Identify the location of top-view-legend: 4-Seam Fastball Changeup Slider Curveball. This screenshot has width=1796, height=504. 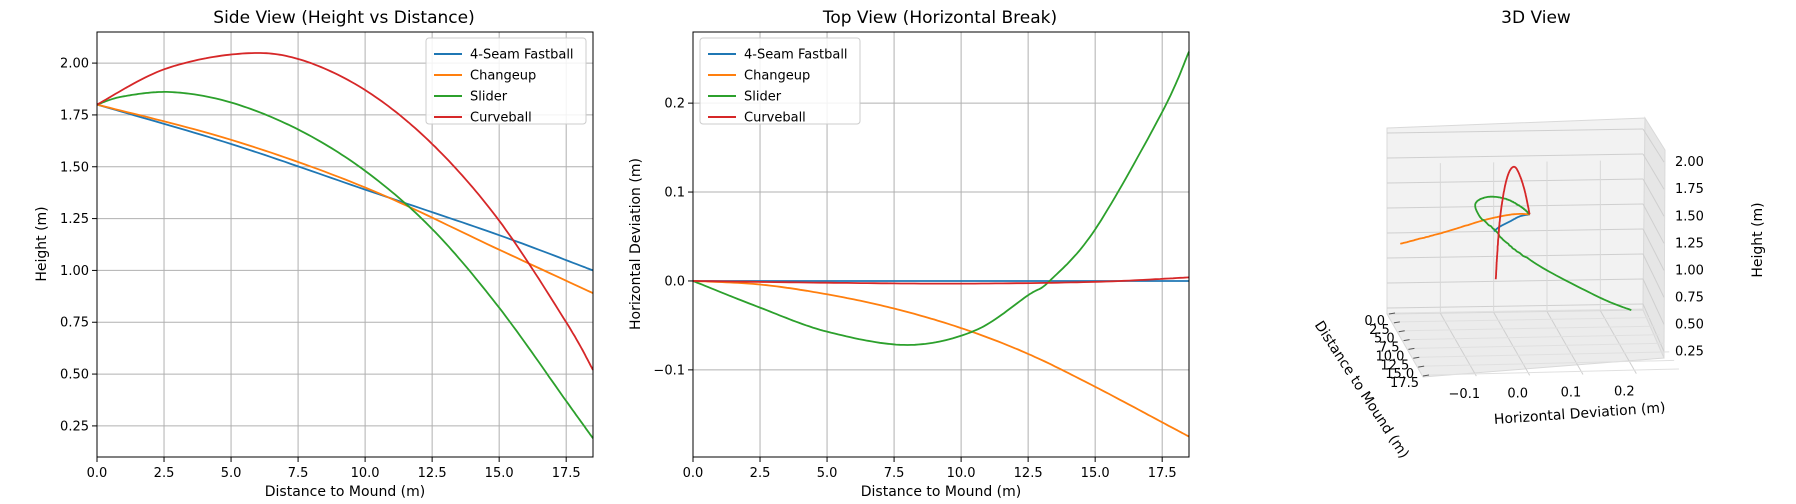
(780, 81).